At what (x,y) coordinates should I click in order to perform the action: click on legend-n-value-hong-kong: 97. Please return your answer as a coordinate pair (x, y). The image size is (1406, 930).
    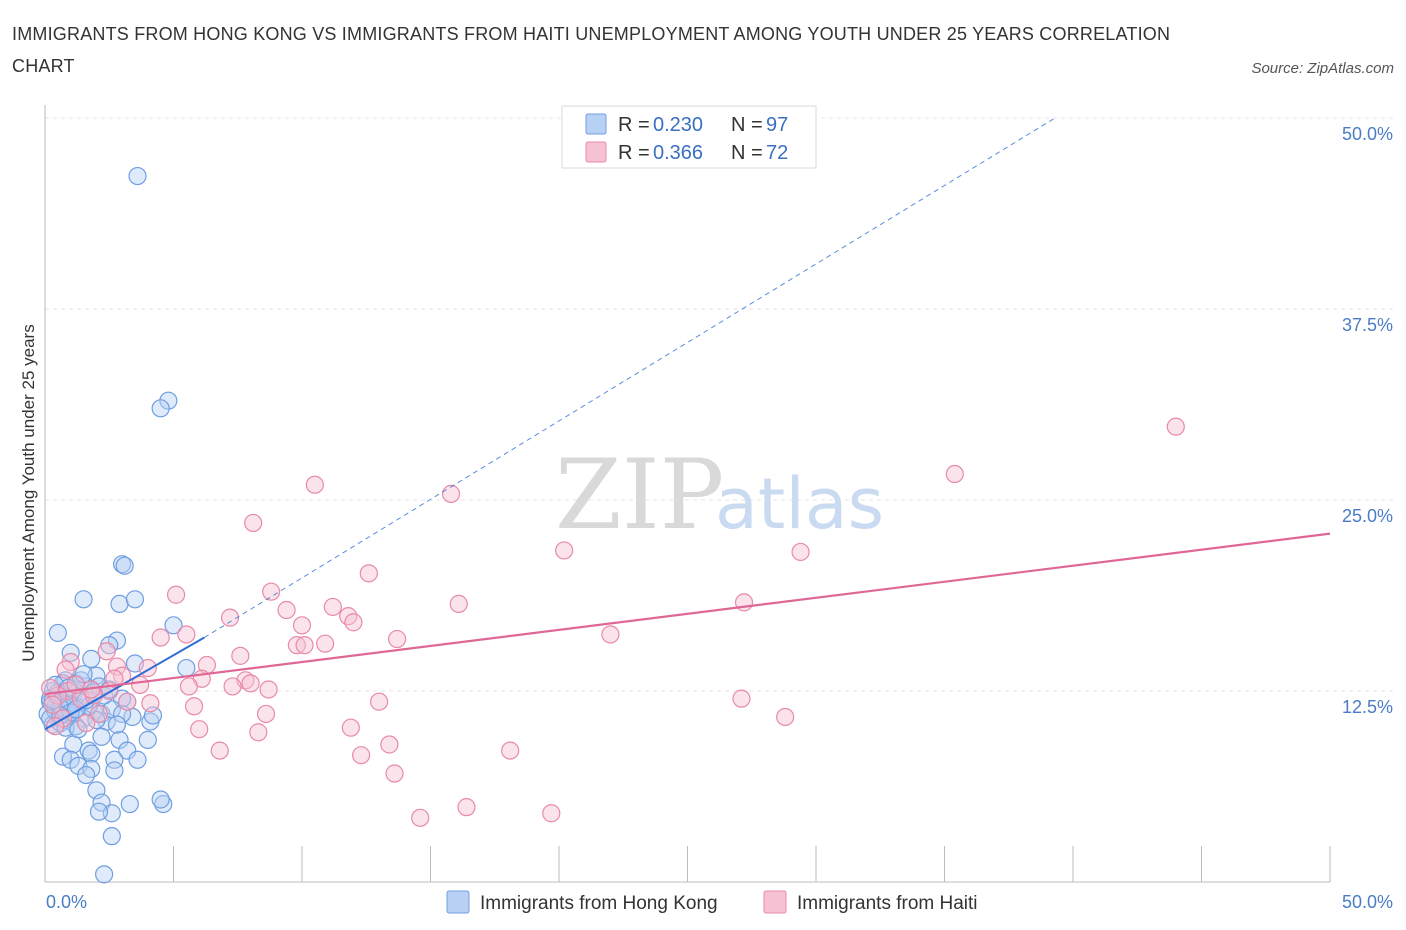
    Looking at the image, I should click on (777, 125).